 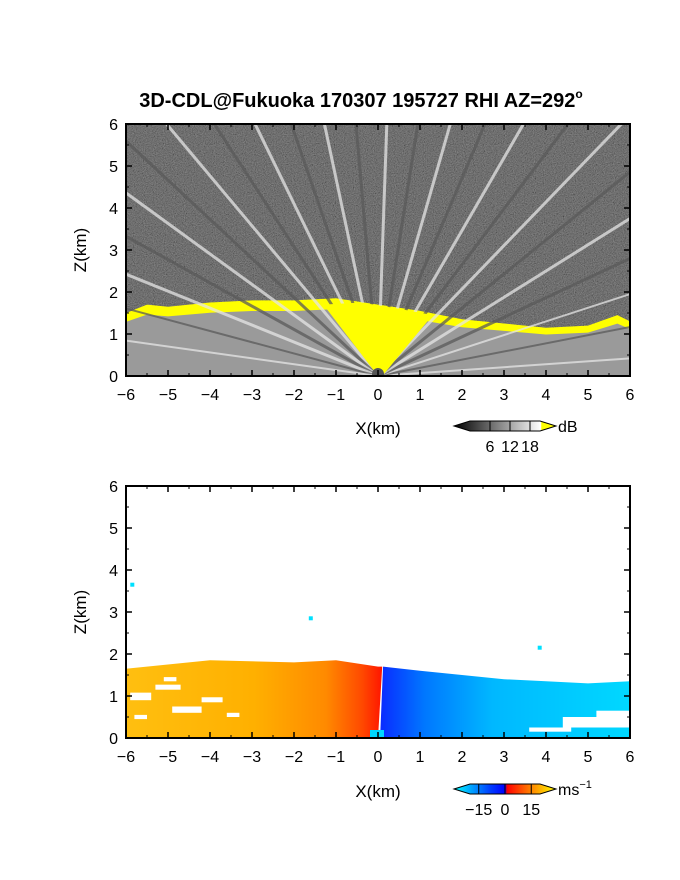 What do you see at coordinates (113, 293) in the screenshot?
I see `y-tick-label: 2` at bounding box center [113, 293].